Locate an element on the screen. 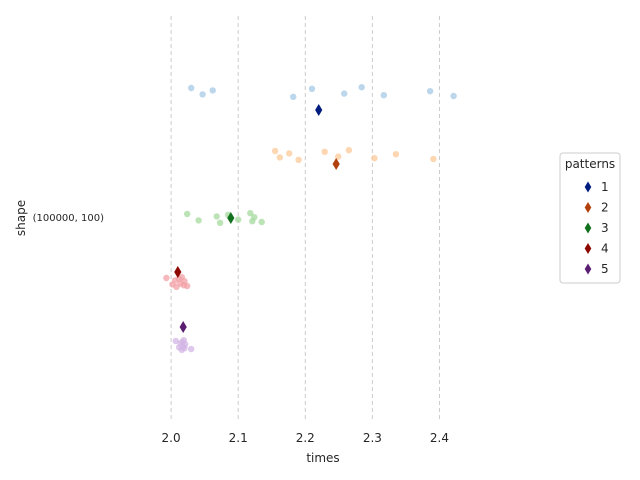  legend: patterns 1 2 3 4 5 is located at coordinates (590, 218).